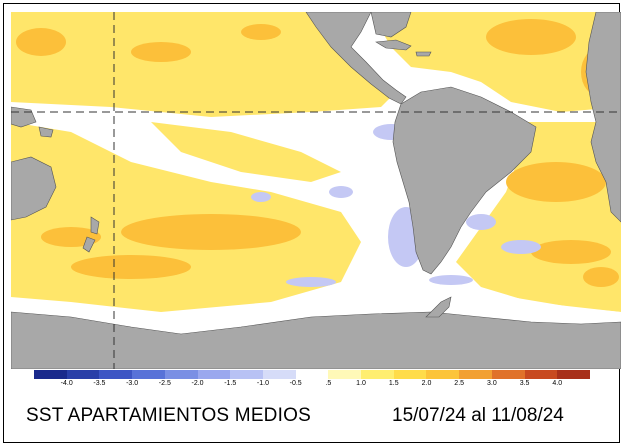 The width and height of the screenshot is (625, 448). I want to click on color-scale-tick-label: -2.5, so click(164, 383).